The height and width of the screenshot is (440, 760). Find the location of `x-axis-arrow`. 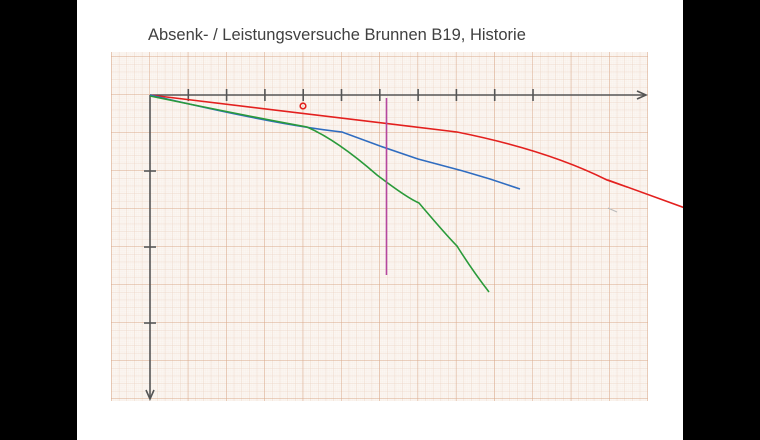

x-axis-arrow is located at coordinates (642, 95).